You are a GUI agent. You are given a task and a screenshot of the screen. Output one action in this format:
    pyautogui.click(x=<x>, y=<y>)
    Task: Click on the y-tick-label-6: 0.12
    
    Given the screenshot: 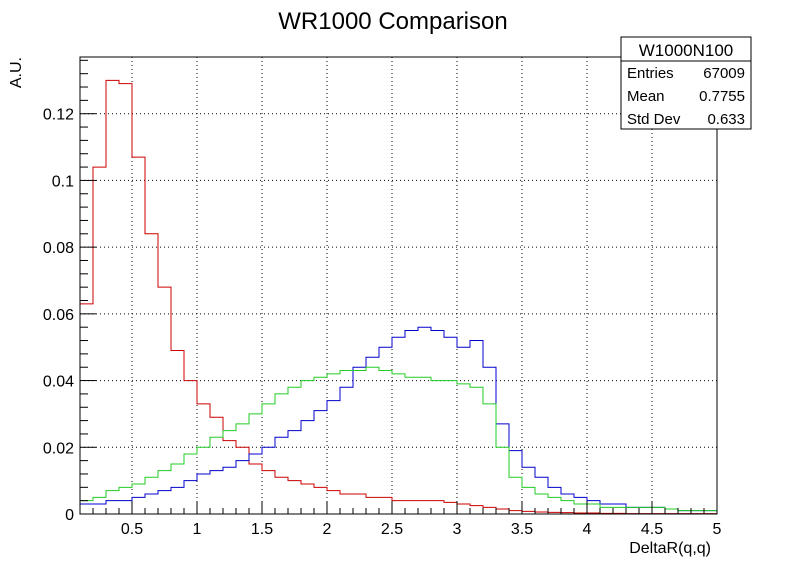 What is the action you would take?
    pyautogui.click(x=58, y=115)
    